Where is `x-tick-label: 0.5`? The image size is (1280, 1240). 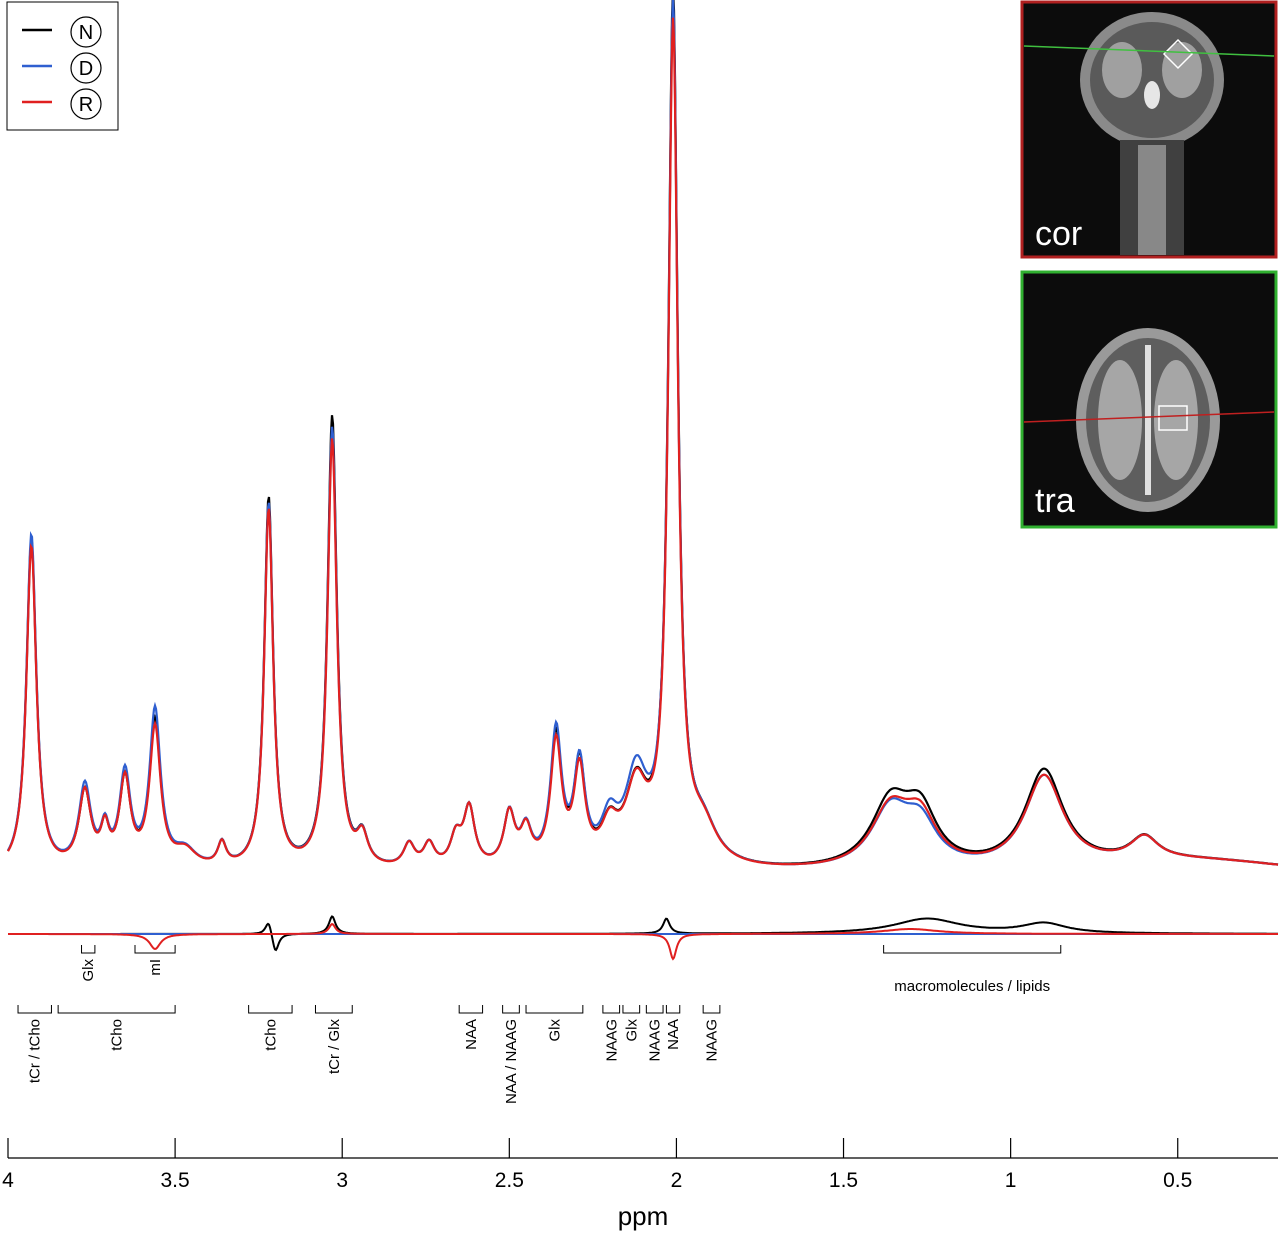
x-tick-label: 0.5 is located at coordinates (1177, 1180).